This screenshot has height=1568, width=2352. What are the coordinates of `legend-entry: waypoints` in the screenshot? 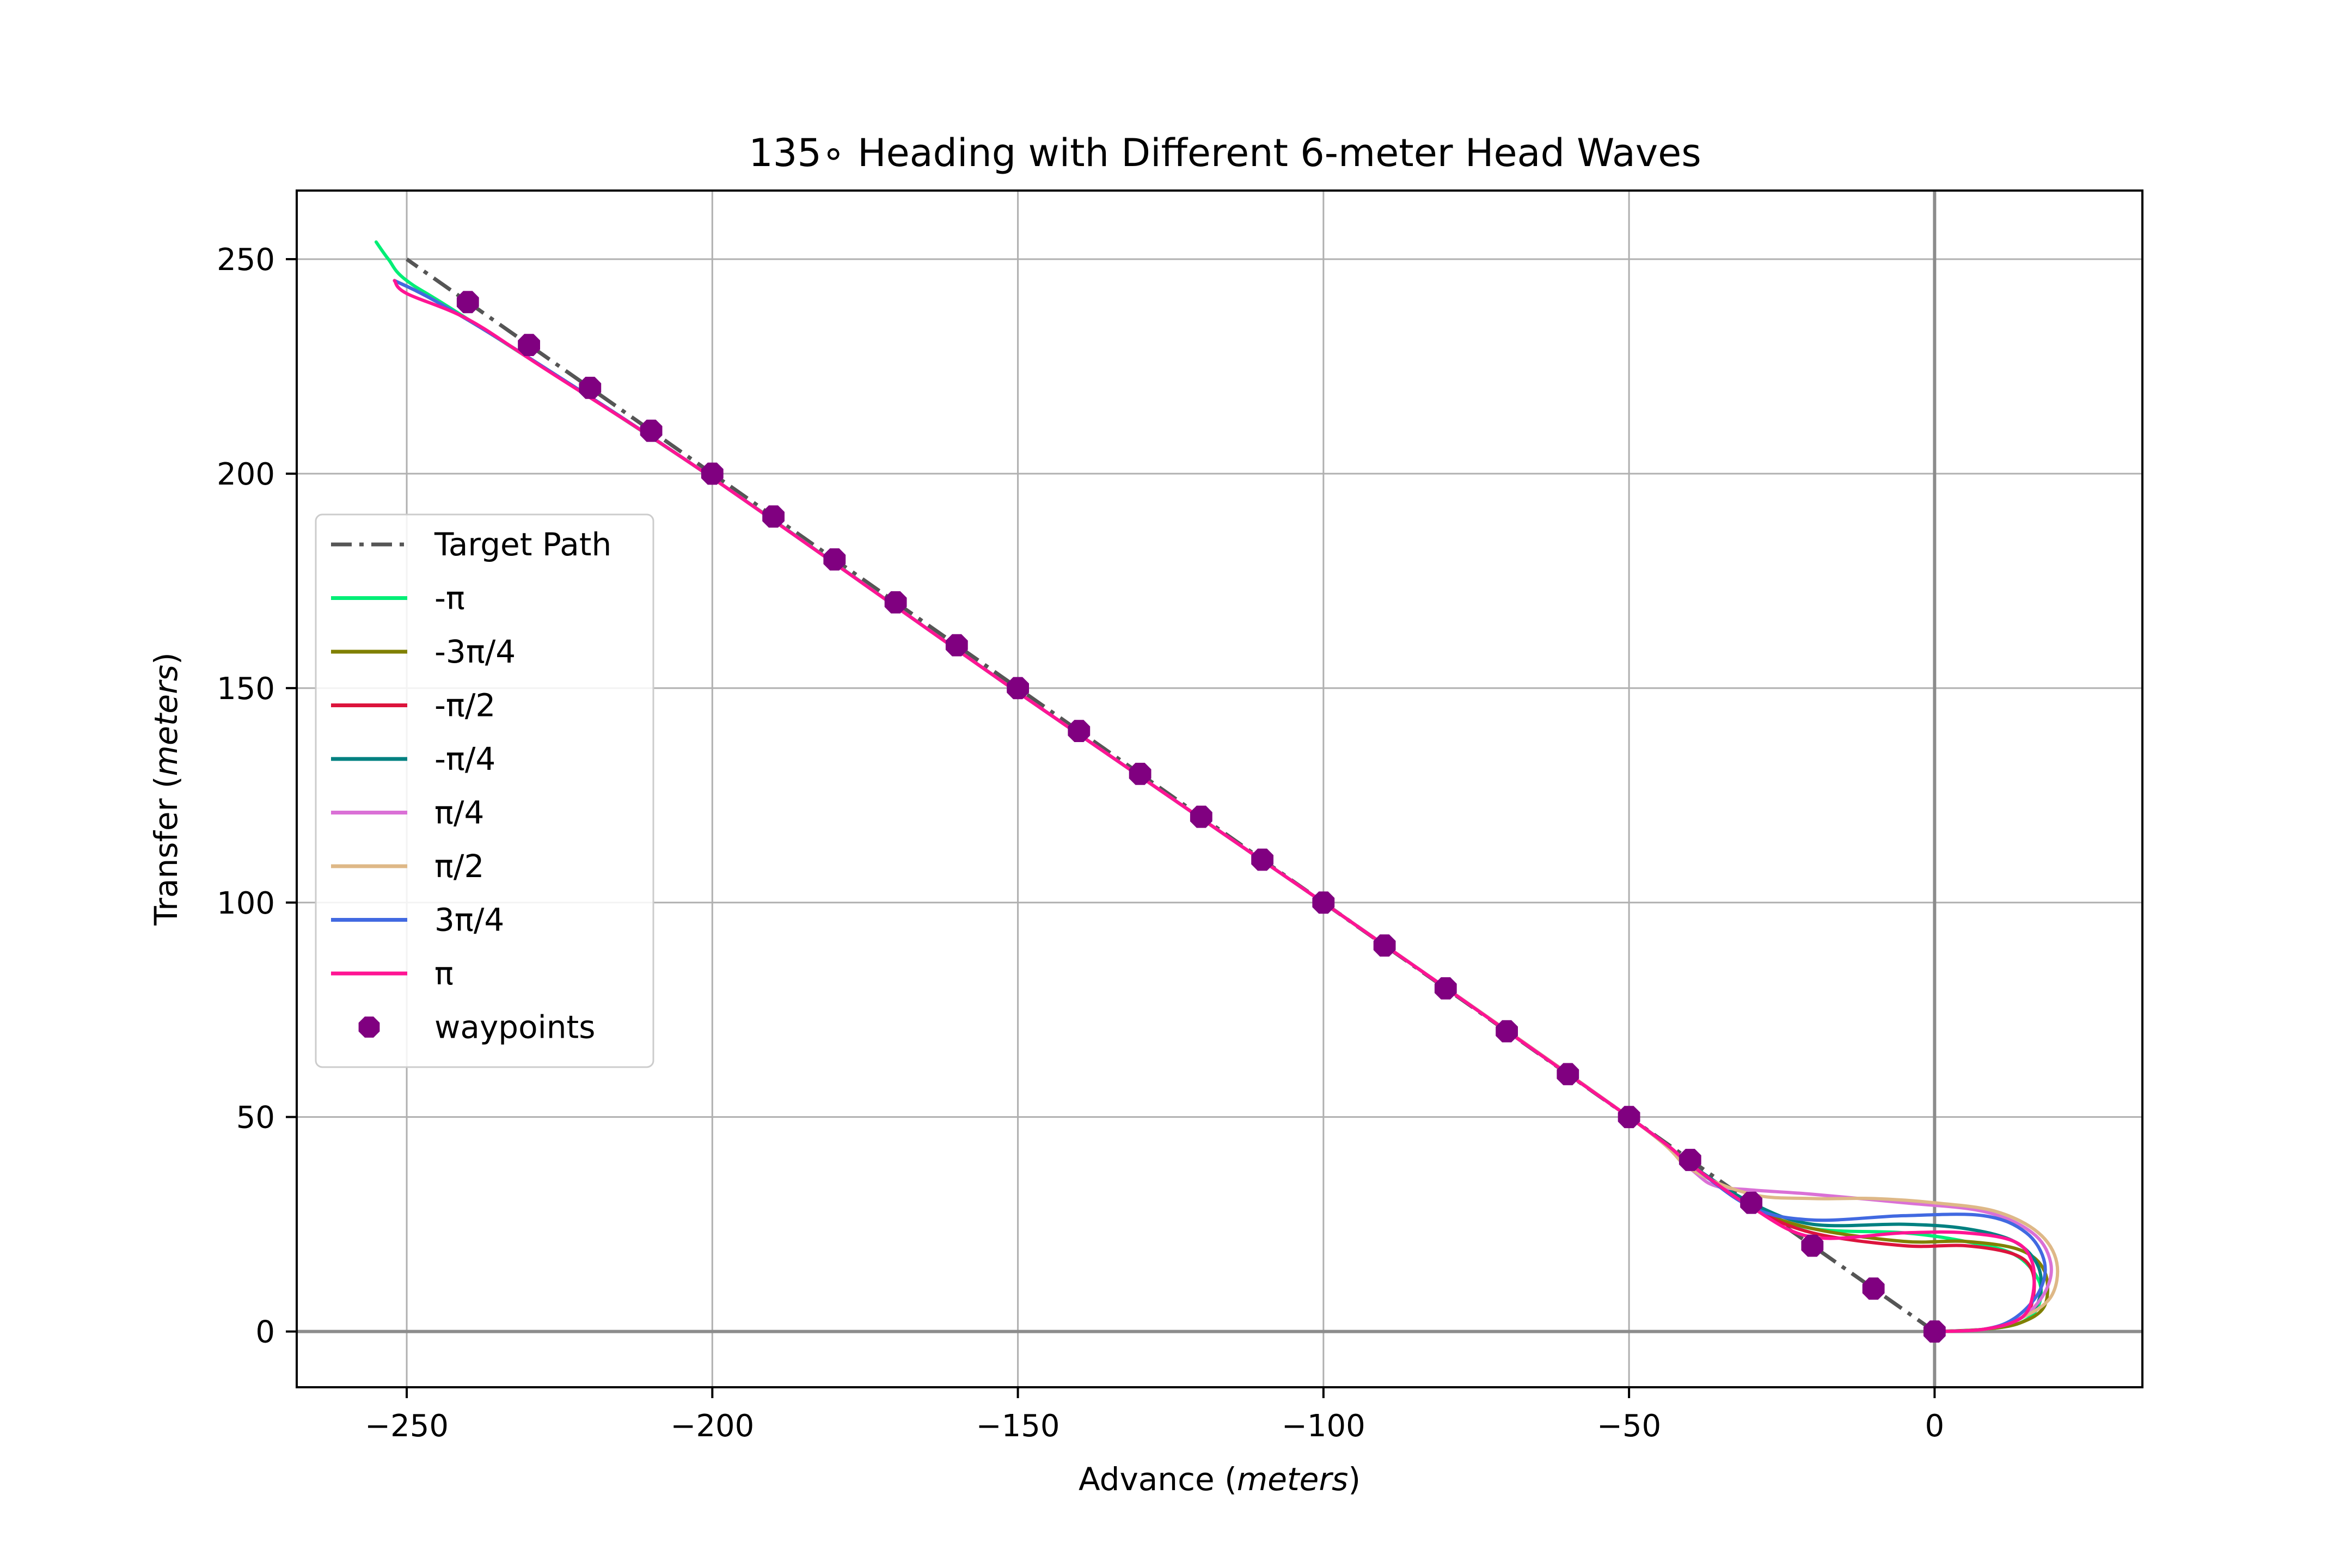 It's located at (476, 1027).